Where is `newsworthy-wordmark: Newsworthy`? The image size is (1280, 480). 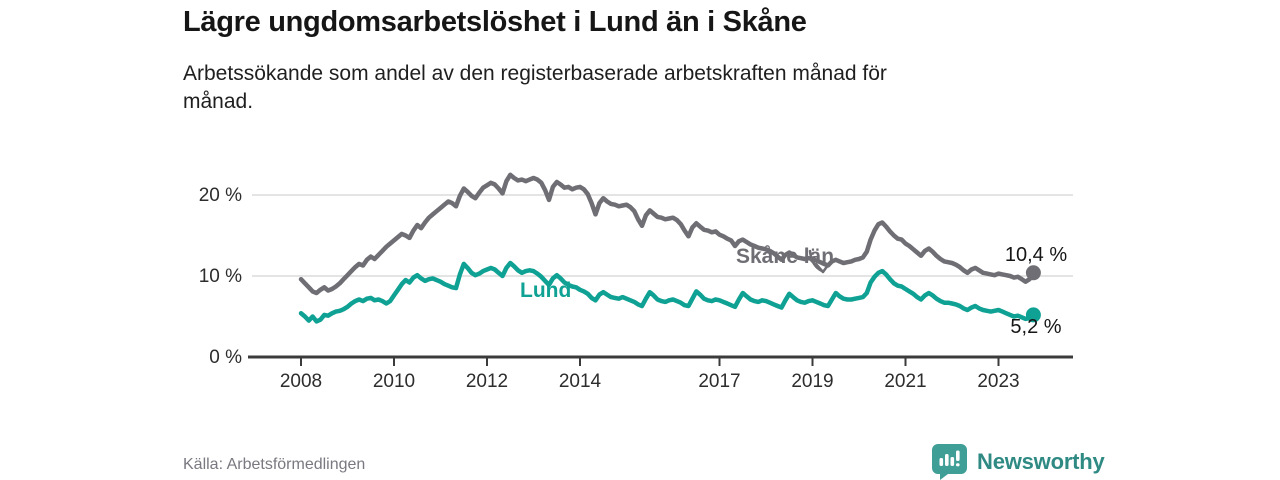
newsworthy-wordmark: Newsworthy is located at coordinates (1041, 461).